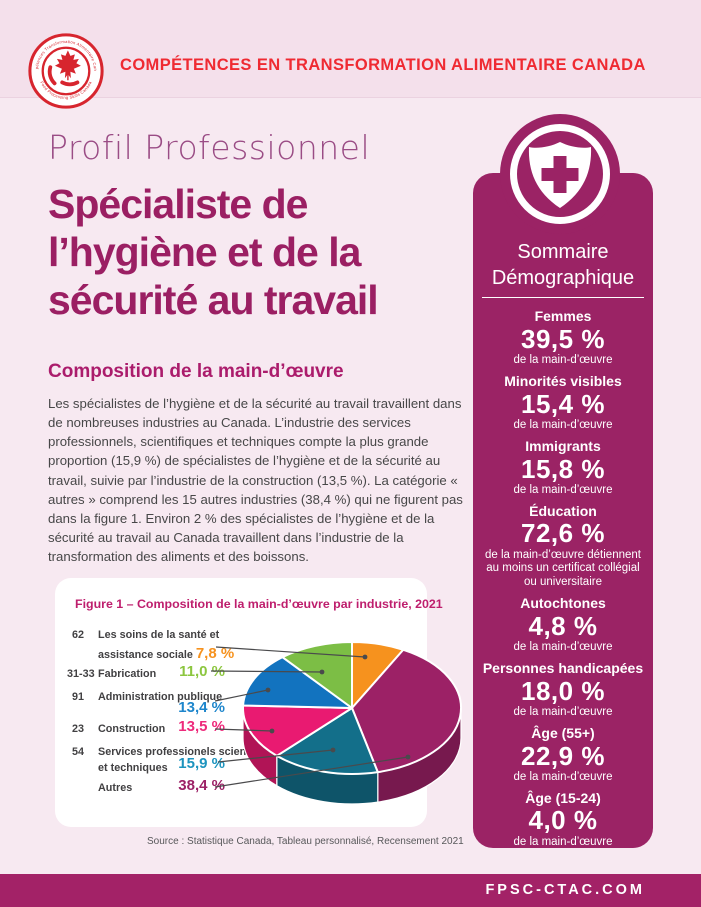 Image resolution: width=701 pixels, height=907 pixels. Describe the element at coordinates (201, 785) in the screenshot. I see `legend-pct: 38,4 %` at that location.